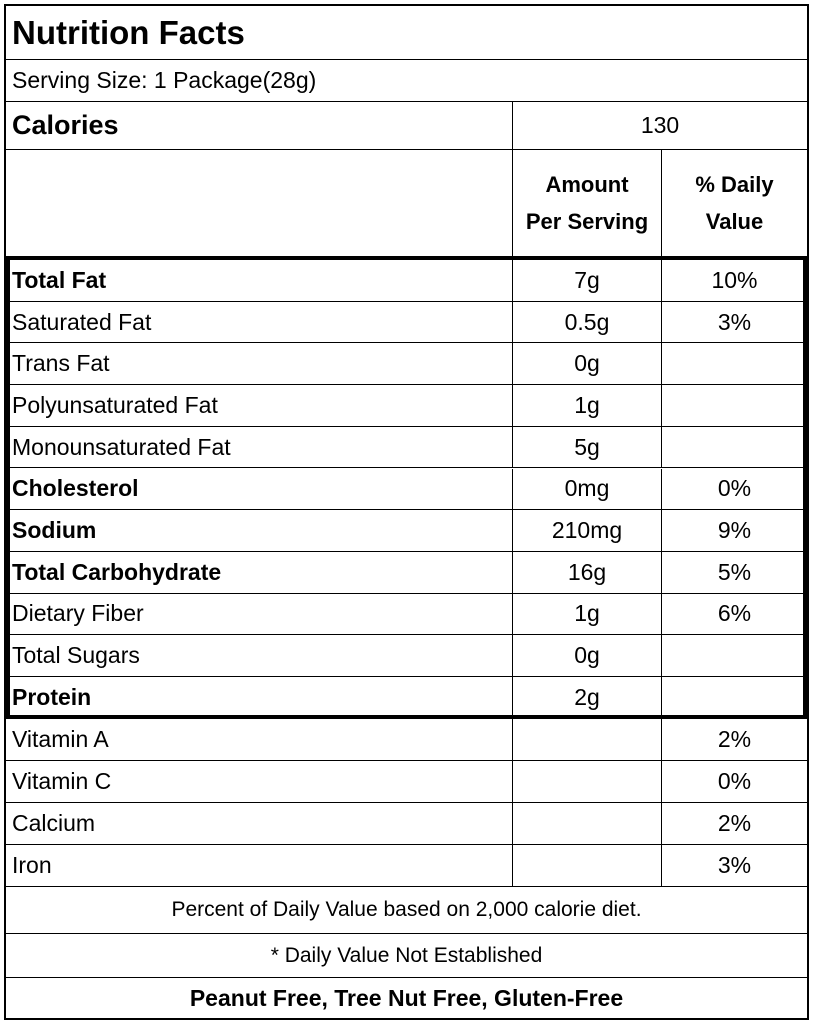  I want to click on vitamin-row: Vitamin A 2%, so click(406, 740).